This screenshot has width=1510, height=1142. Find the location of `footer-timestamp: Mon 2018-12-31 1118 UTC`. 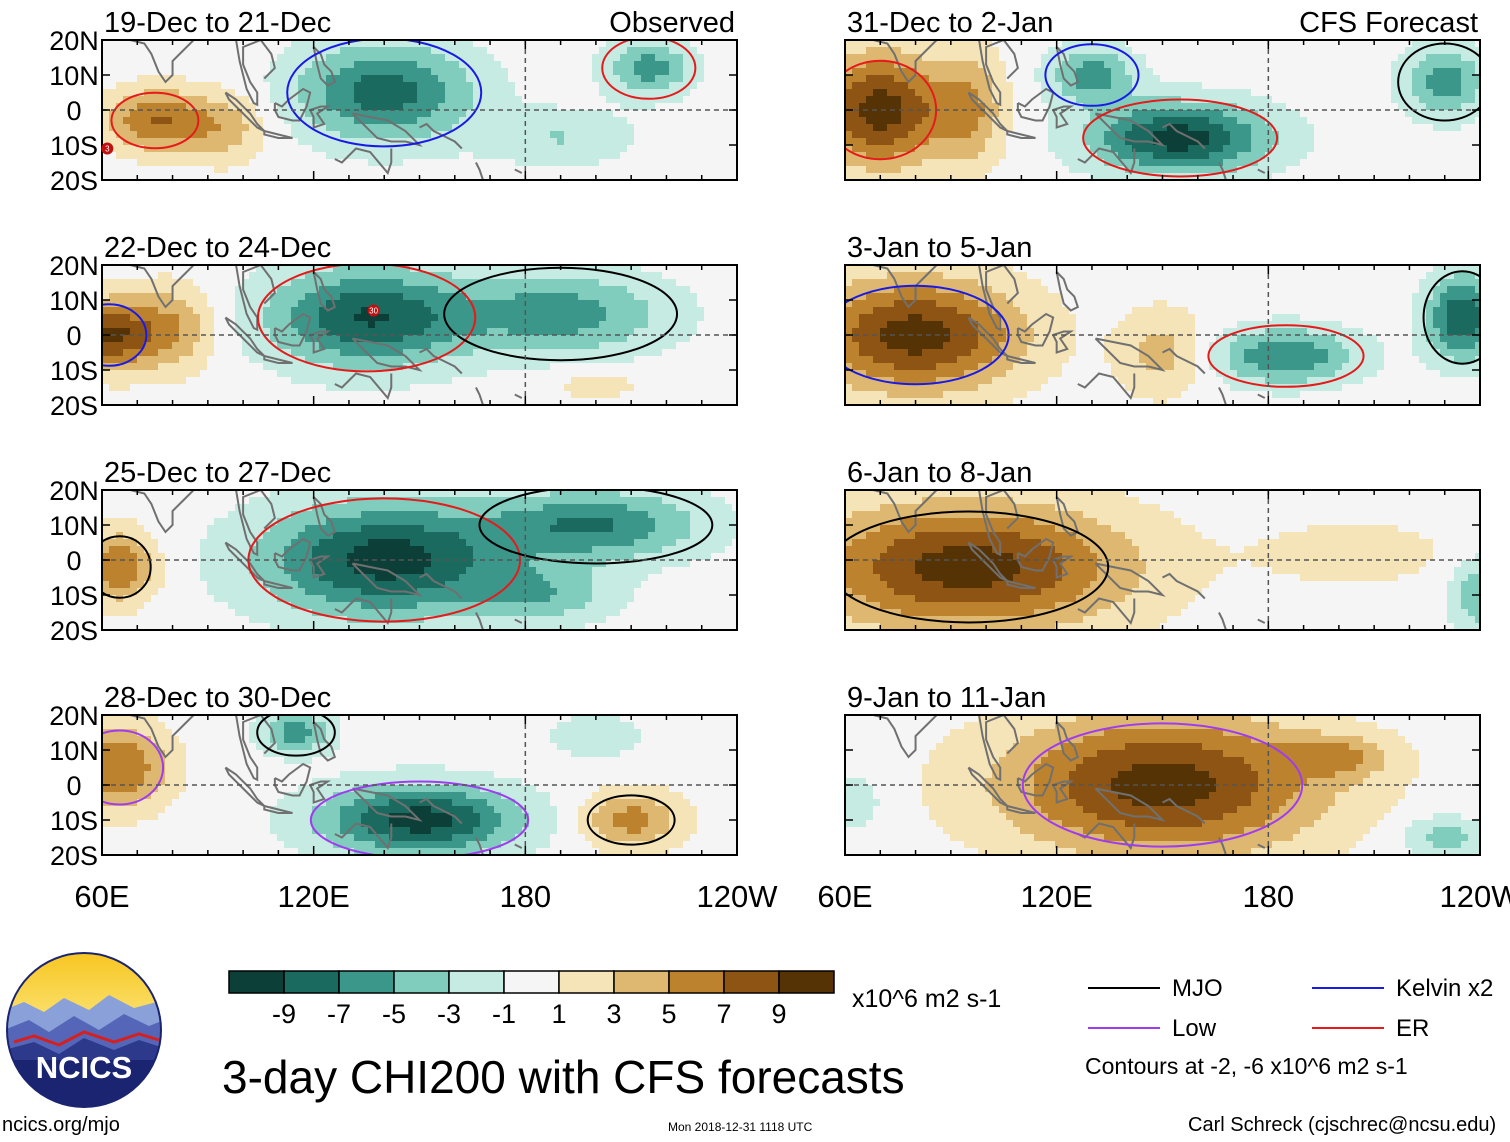

footer-timestamp: Mon 2018-12-31 1118 UTC is located at coordinates (740, 1127).